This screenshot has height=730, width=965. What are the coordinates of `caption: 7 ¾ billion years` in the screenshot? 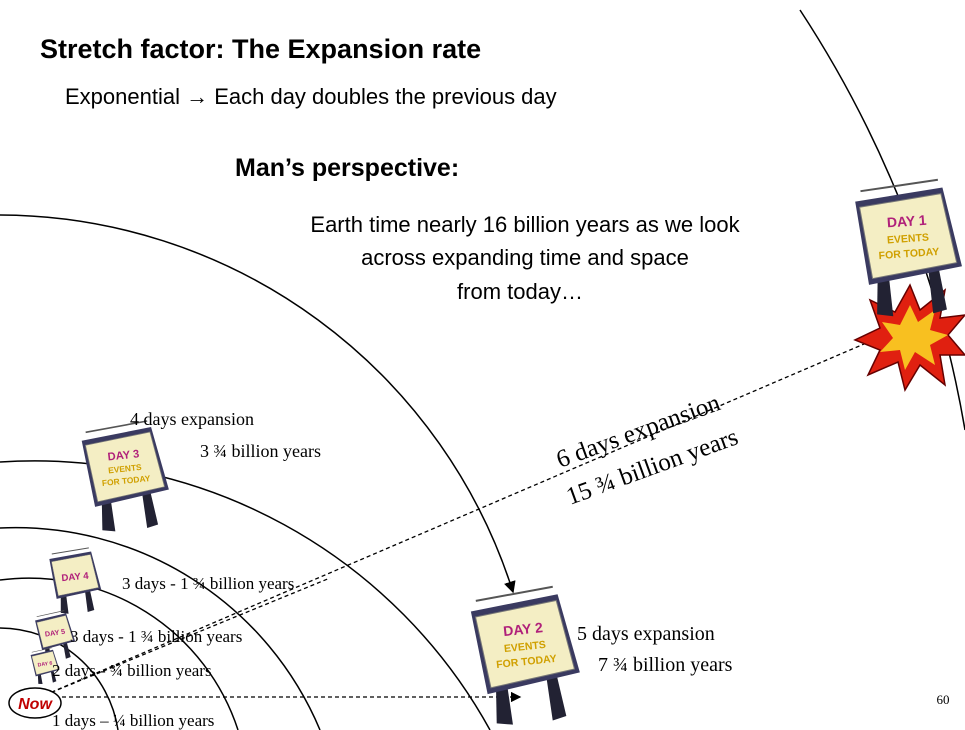 It's located at (665, 665).